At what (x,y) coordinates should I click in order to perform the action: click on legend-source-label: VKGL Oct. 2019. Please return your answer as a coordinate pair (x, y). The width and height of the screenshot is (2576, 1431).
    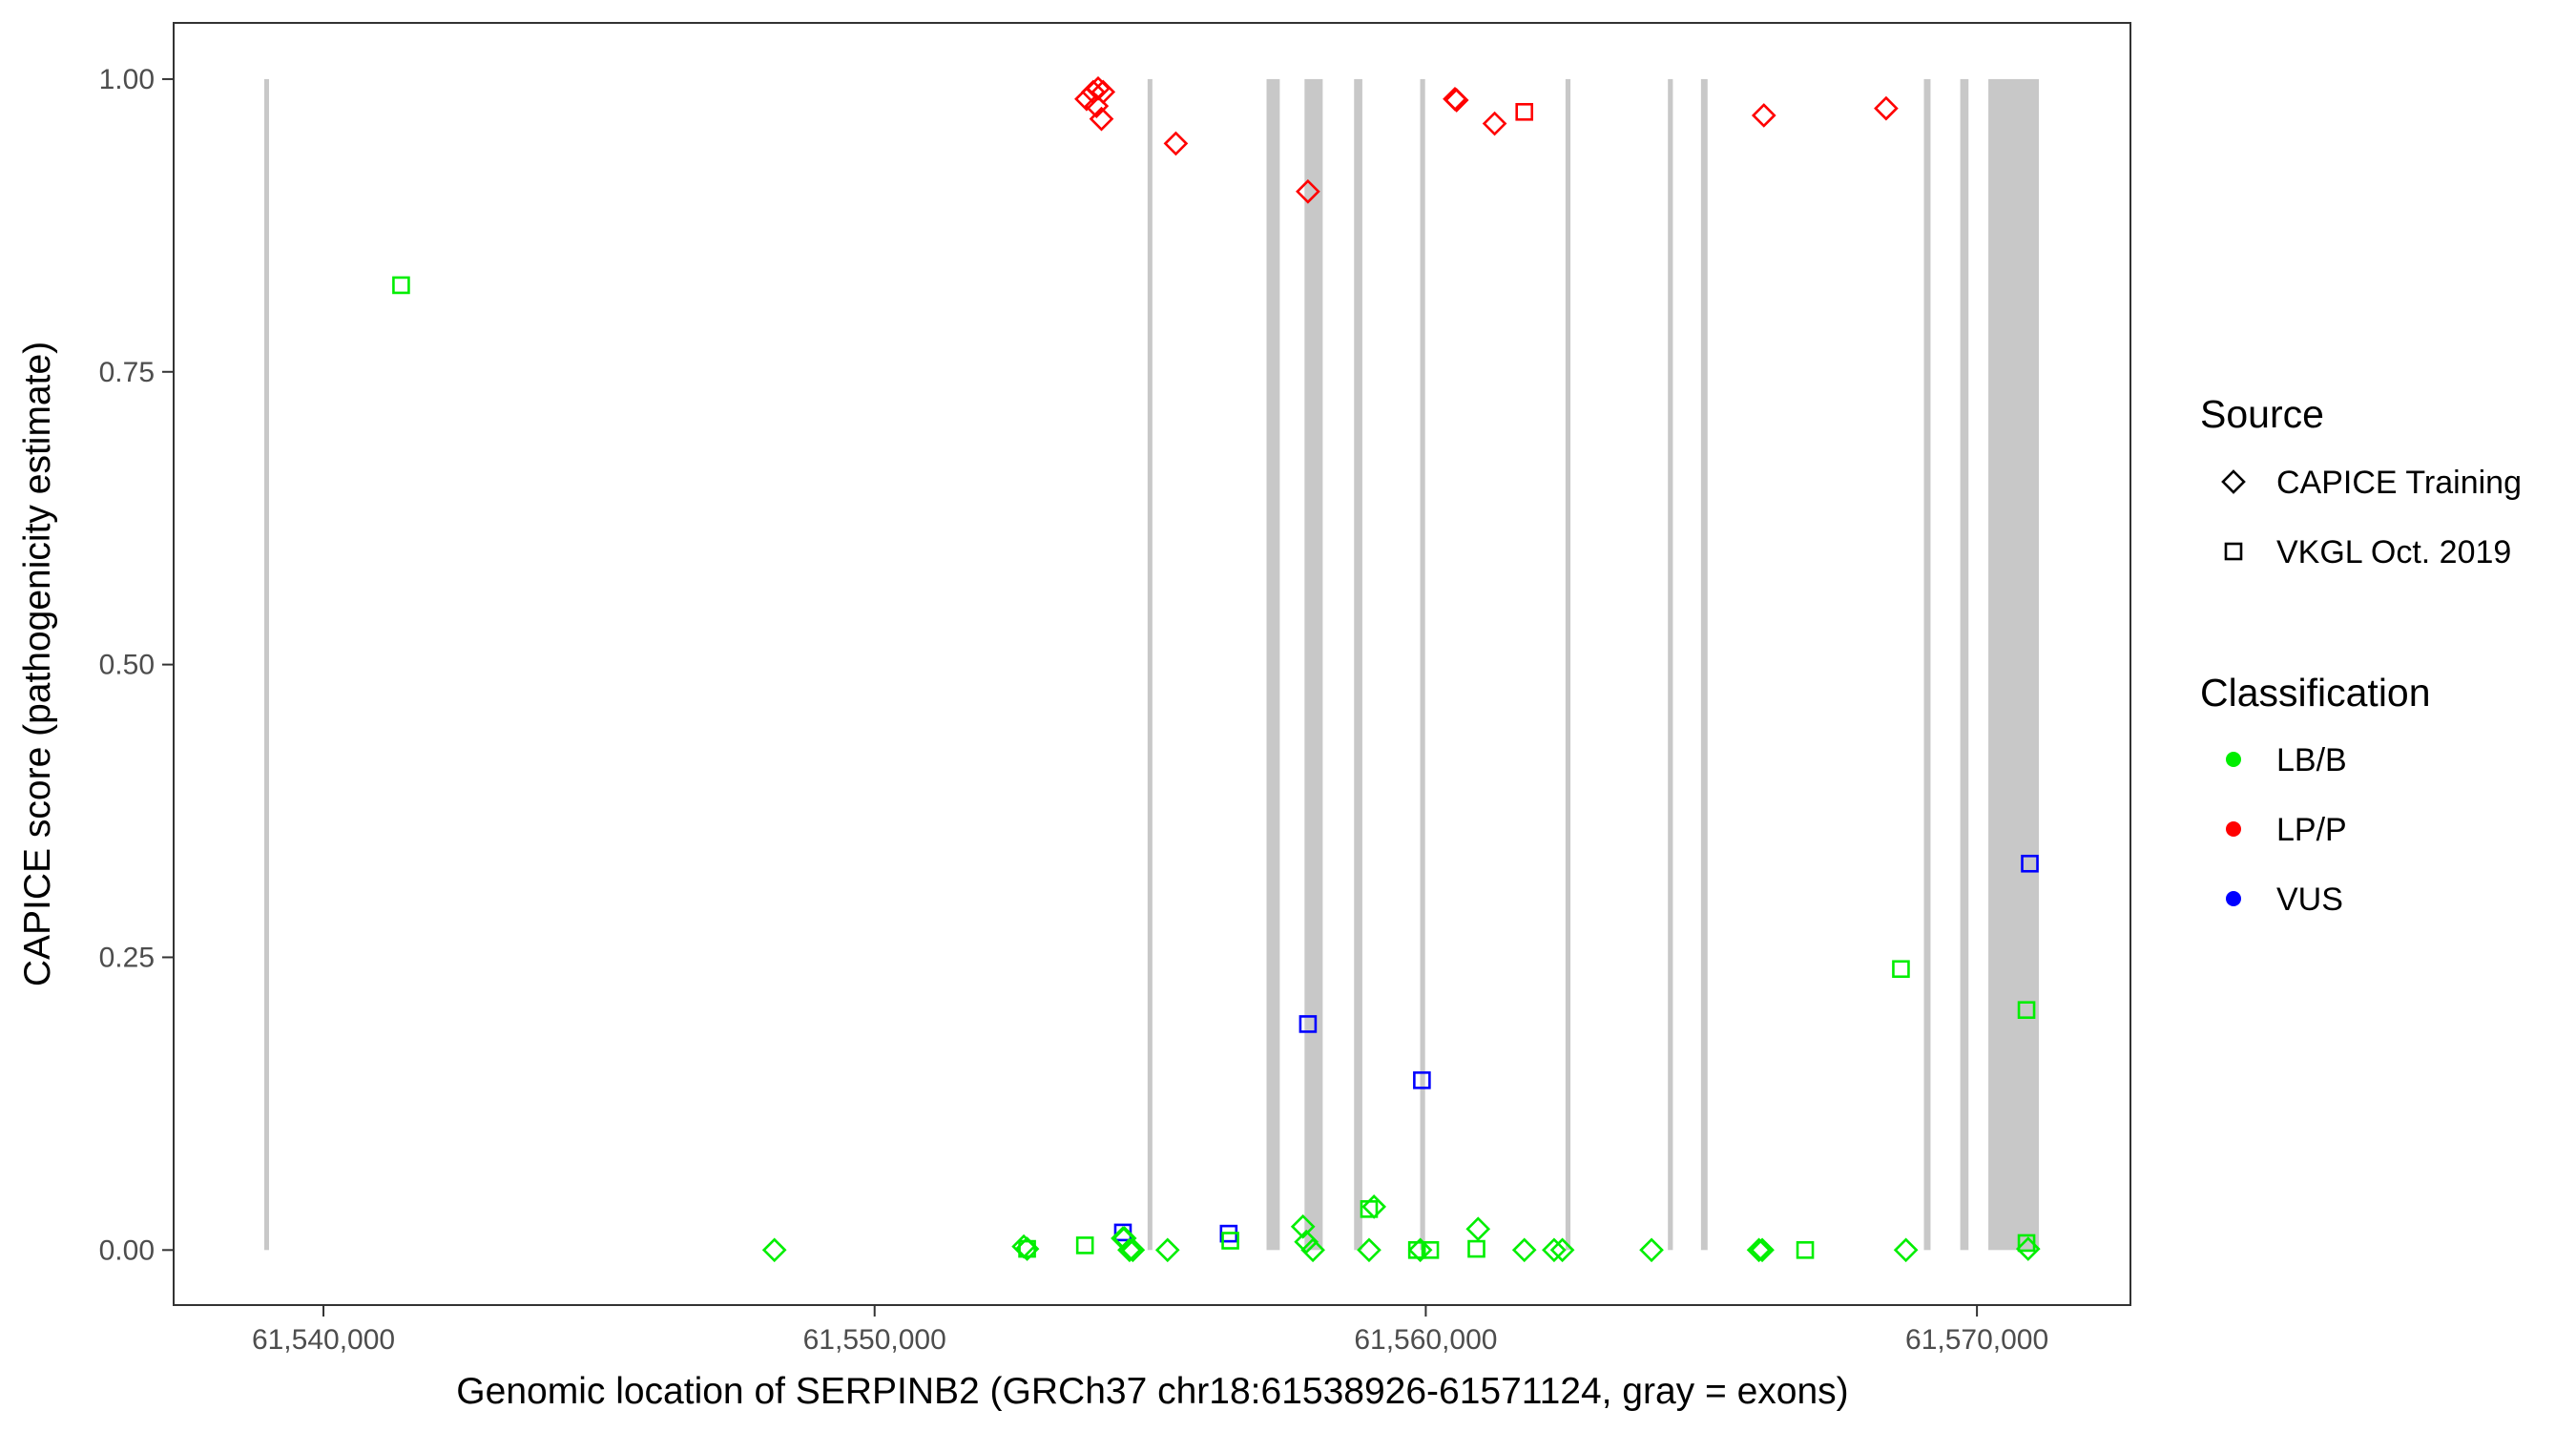
    Looking at the image, I should click on (2393, 552).